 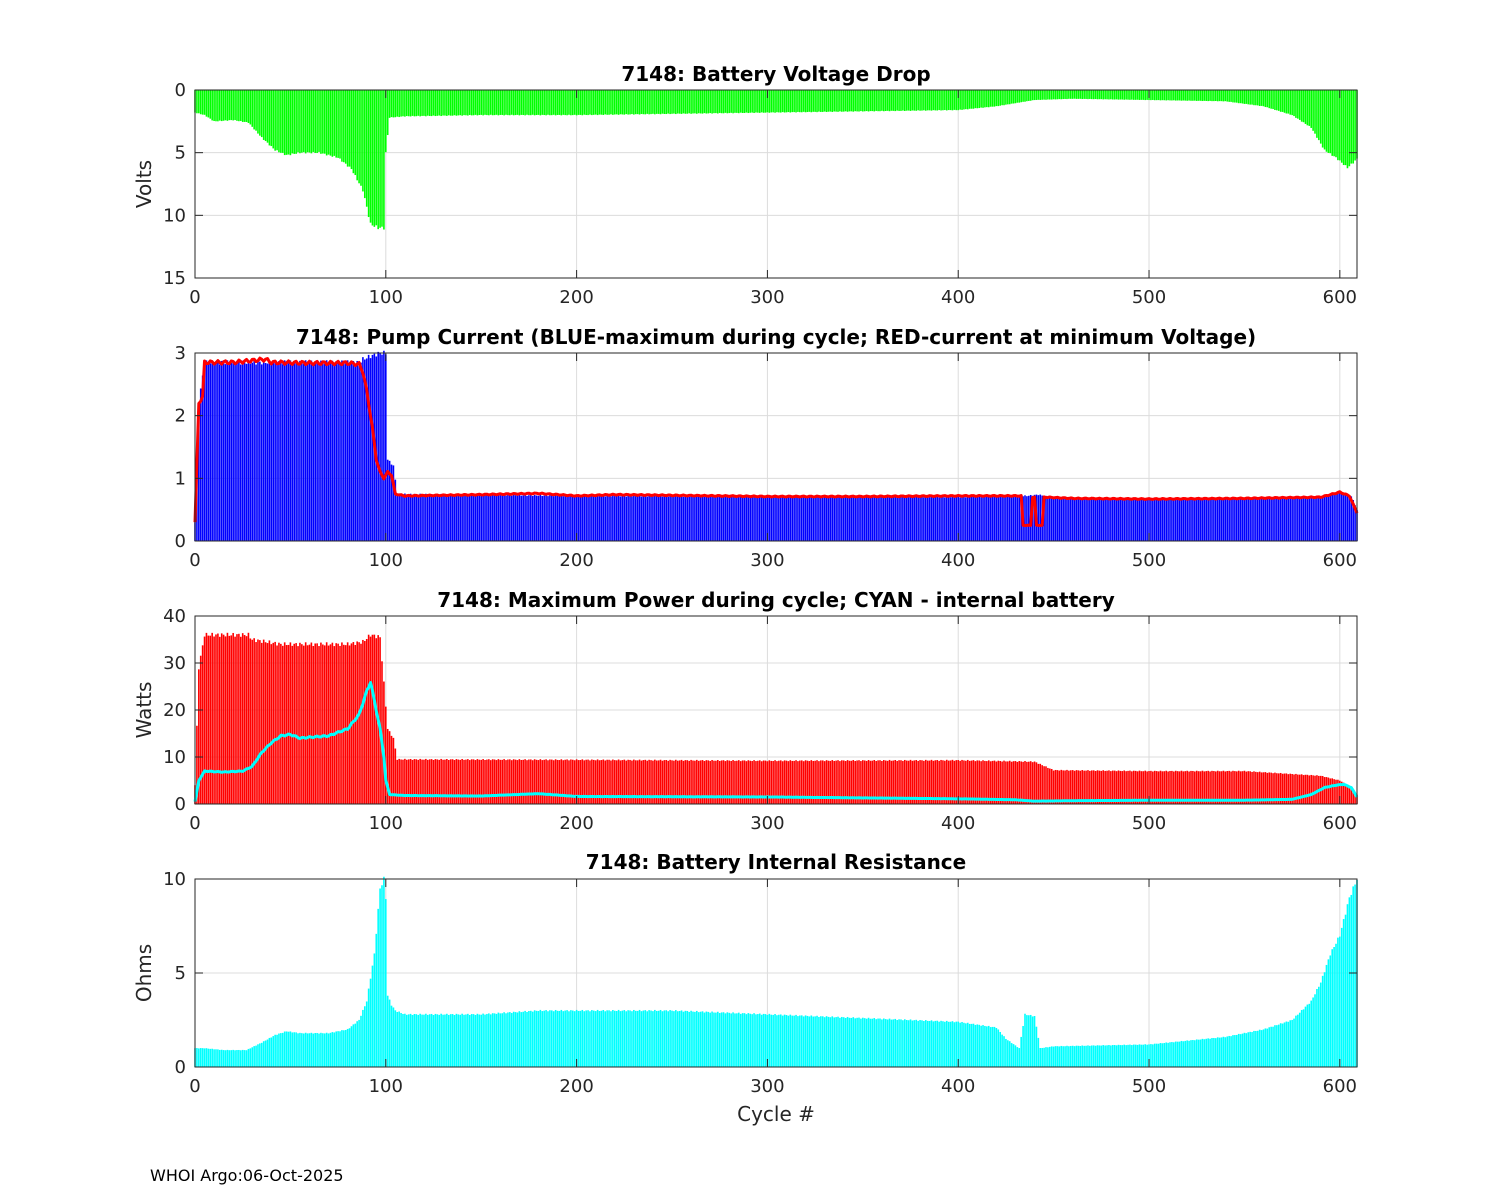 I want to click on resistance-y-tick-label: 10, so click(x=174, y=879).